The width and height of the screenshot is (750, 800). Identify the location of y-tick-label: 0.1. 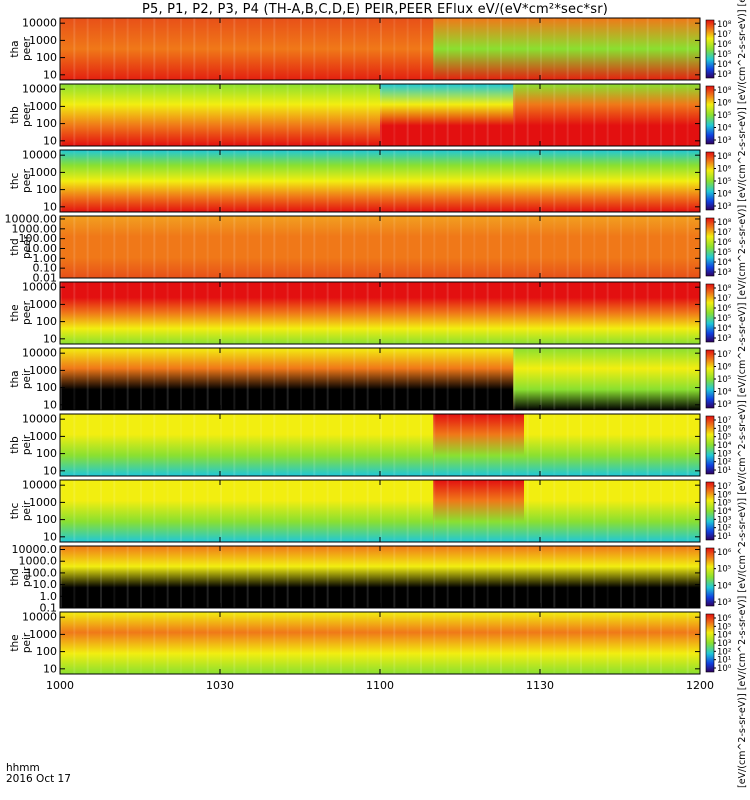
(49, 608).